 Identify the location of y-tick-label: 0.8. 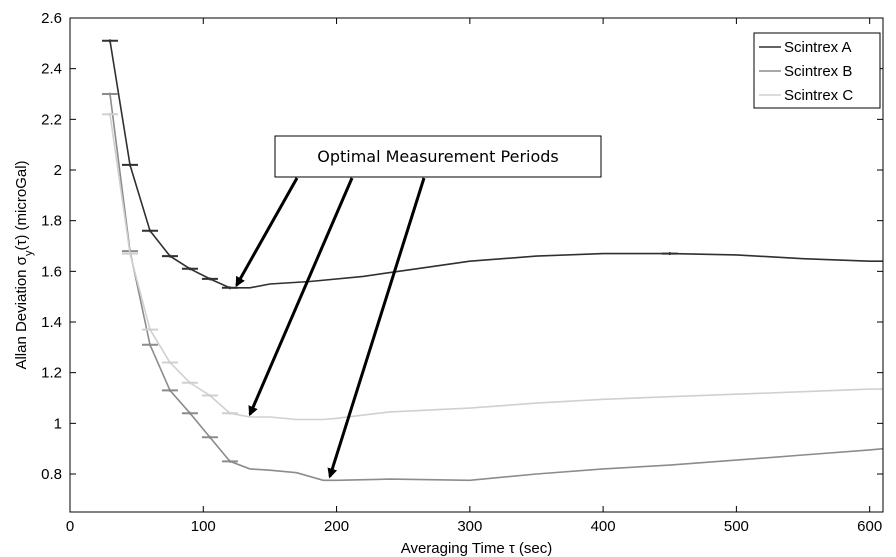
(51, 474).